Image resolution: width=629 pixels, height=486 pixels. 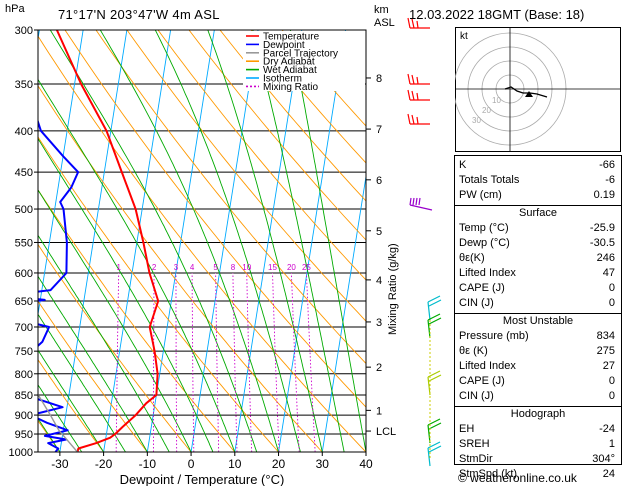 What do you see at coordinates (300, 53) in the screenshot?
I see `legend-label: Parcel Trajectory` at bounding box center [300, 53].